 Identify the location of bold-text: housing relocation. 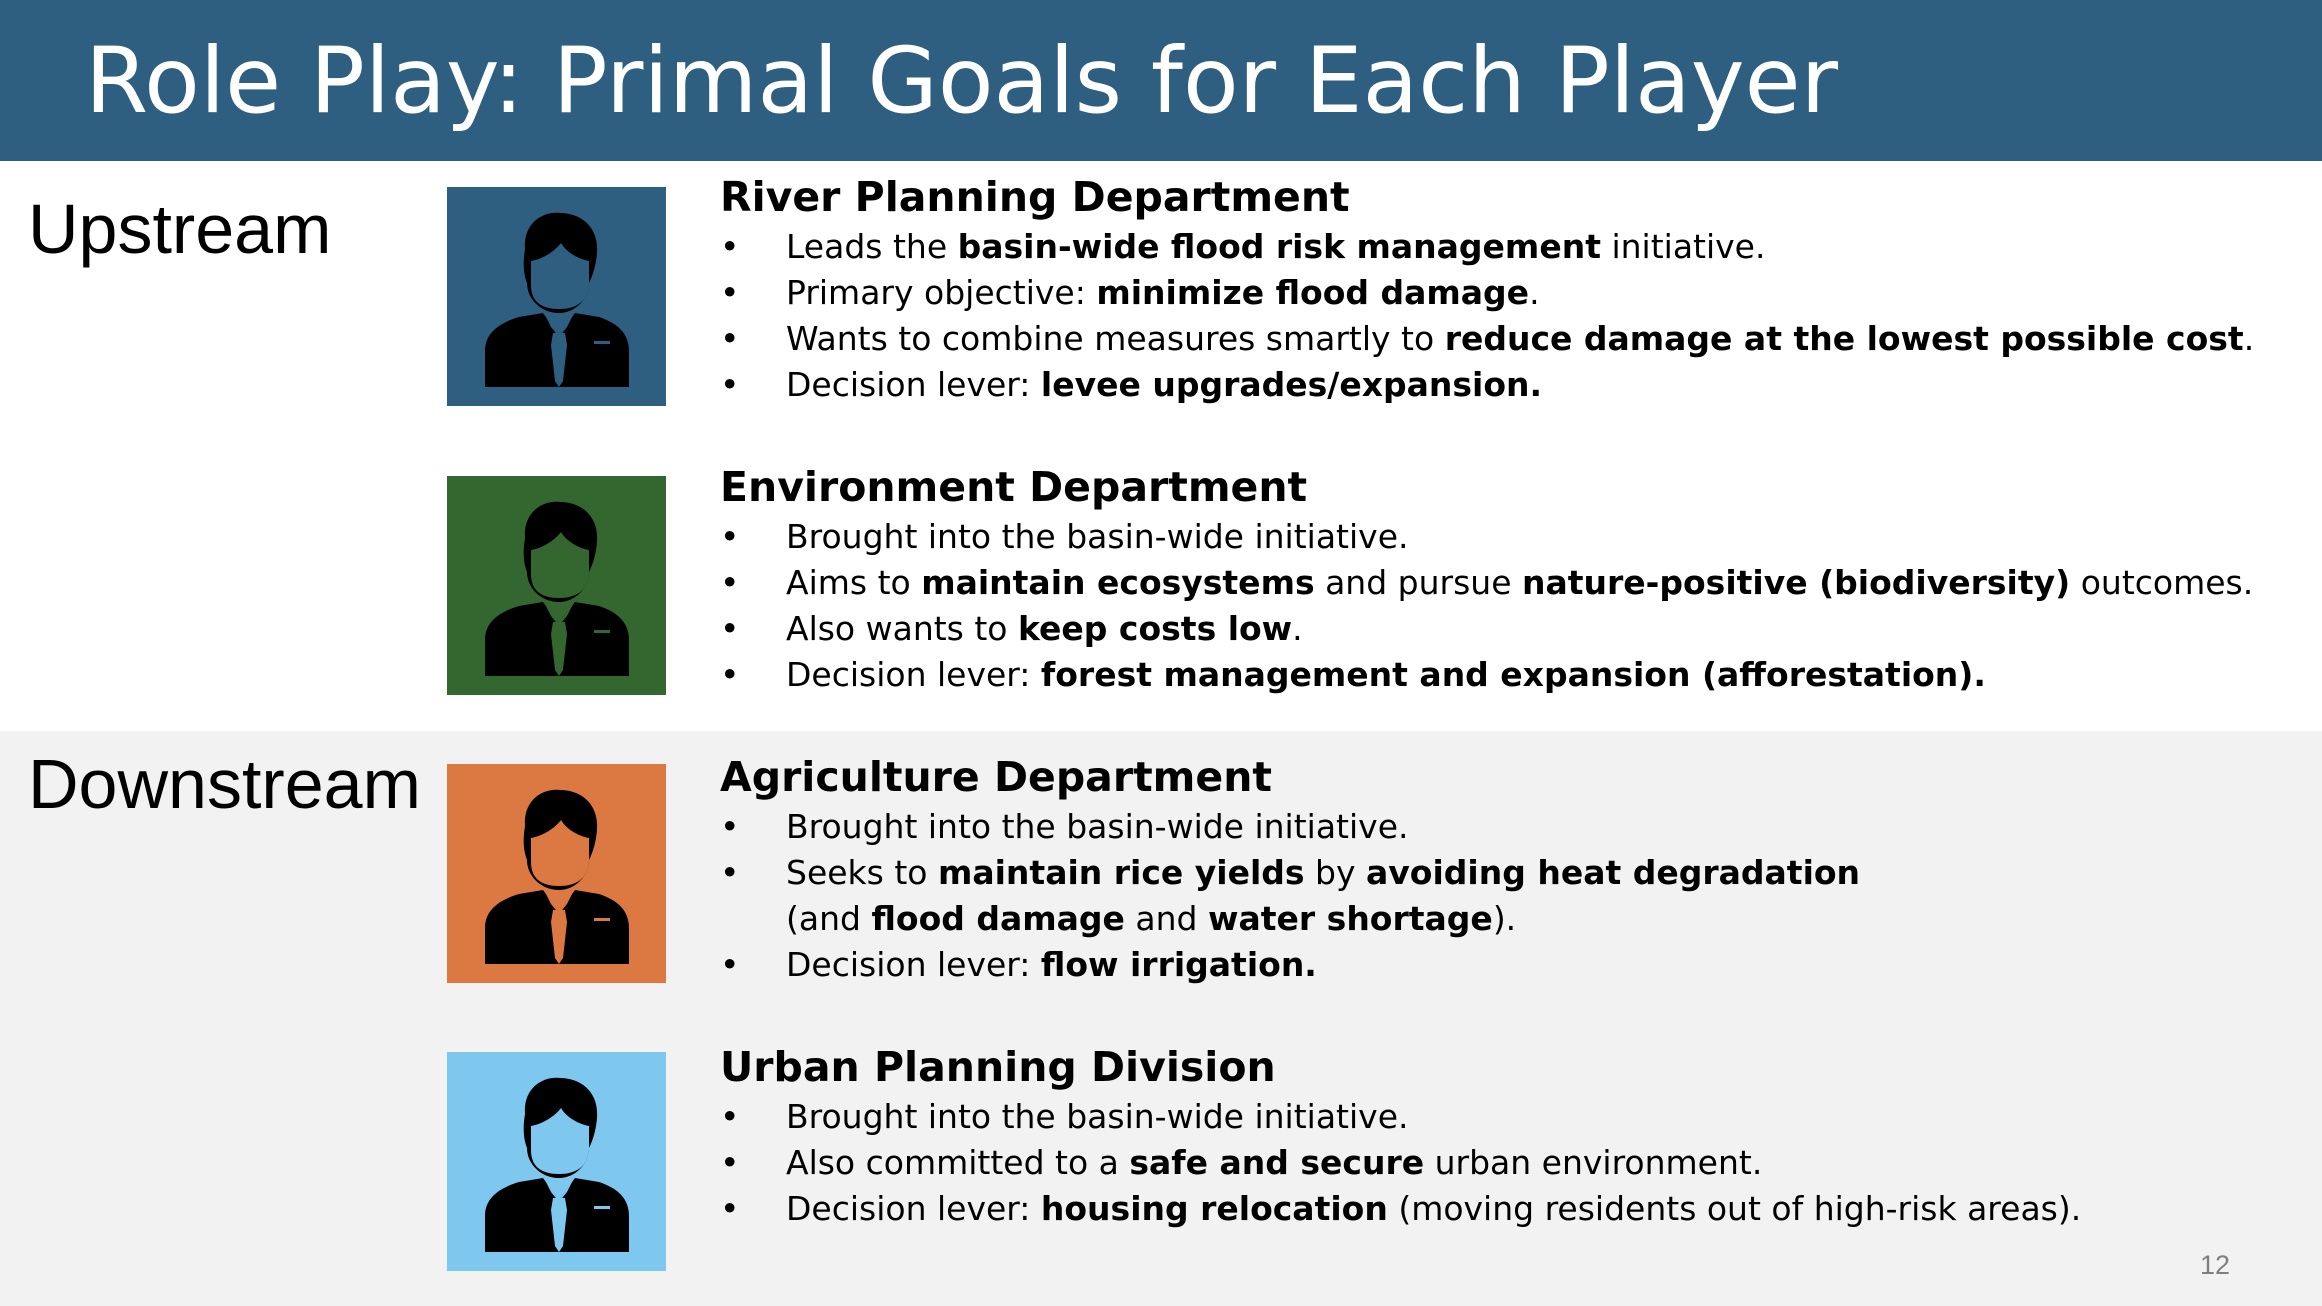
(1214, 1208).